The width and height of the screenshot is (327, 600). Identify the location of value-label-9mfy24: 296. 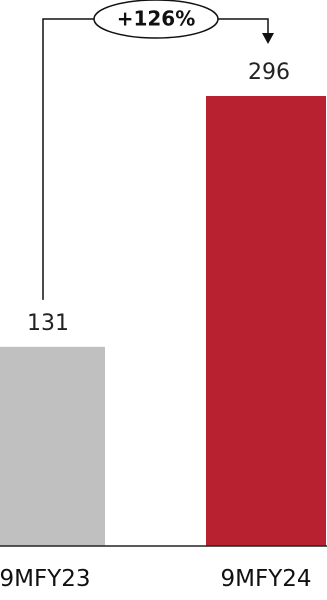
(269, 72).